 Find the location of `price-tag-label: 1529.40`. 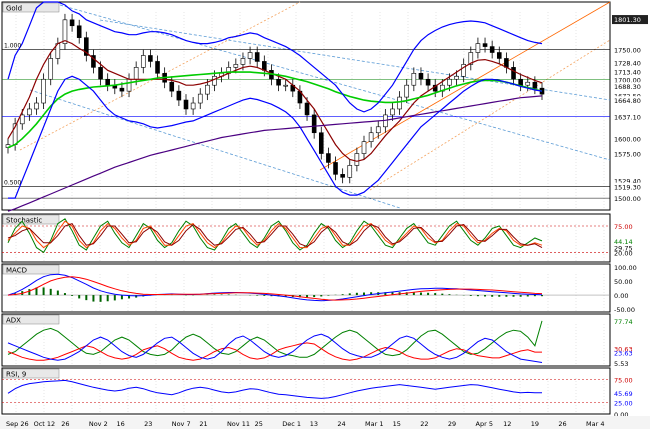

price-tag-label: 1529.40 is located at coordinates (627, 182).